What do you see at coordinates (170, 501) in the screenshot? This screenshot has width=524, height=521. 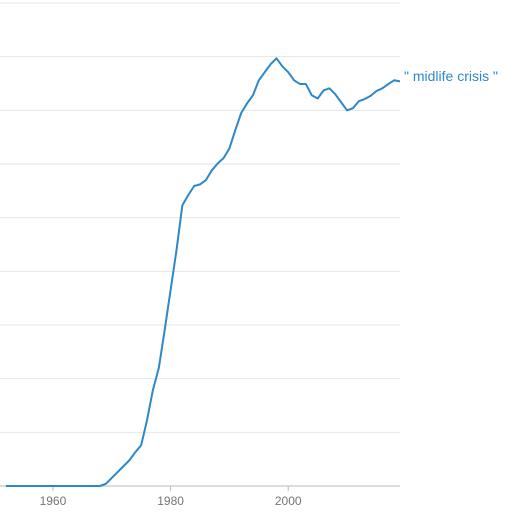 I see `x-tick-label: 1980` at bounding box center [170, 501].